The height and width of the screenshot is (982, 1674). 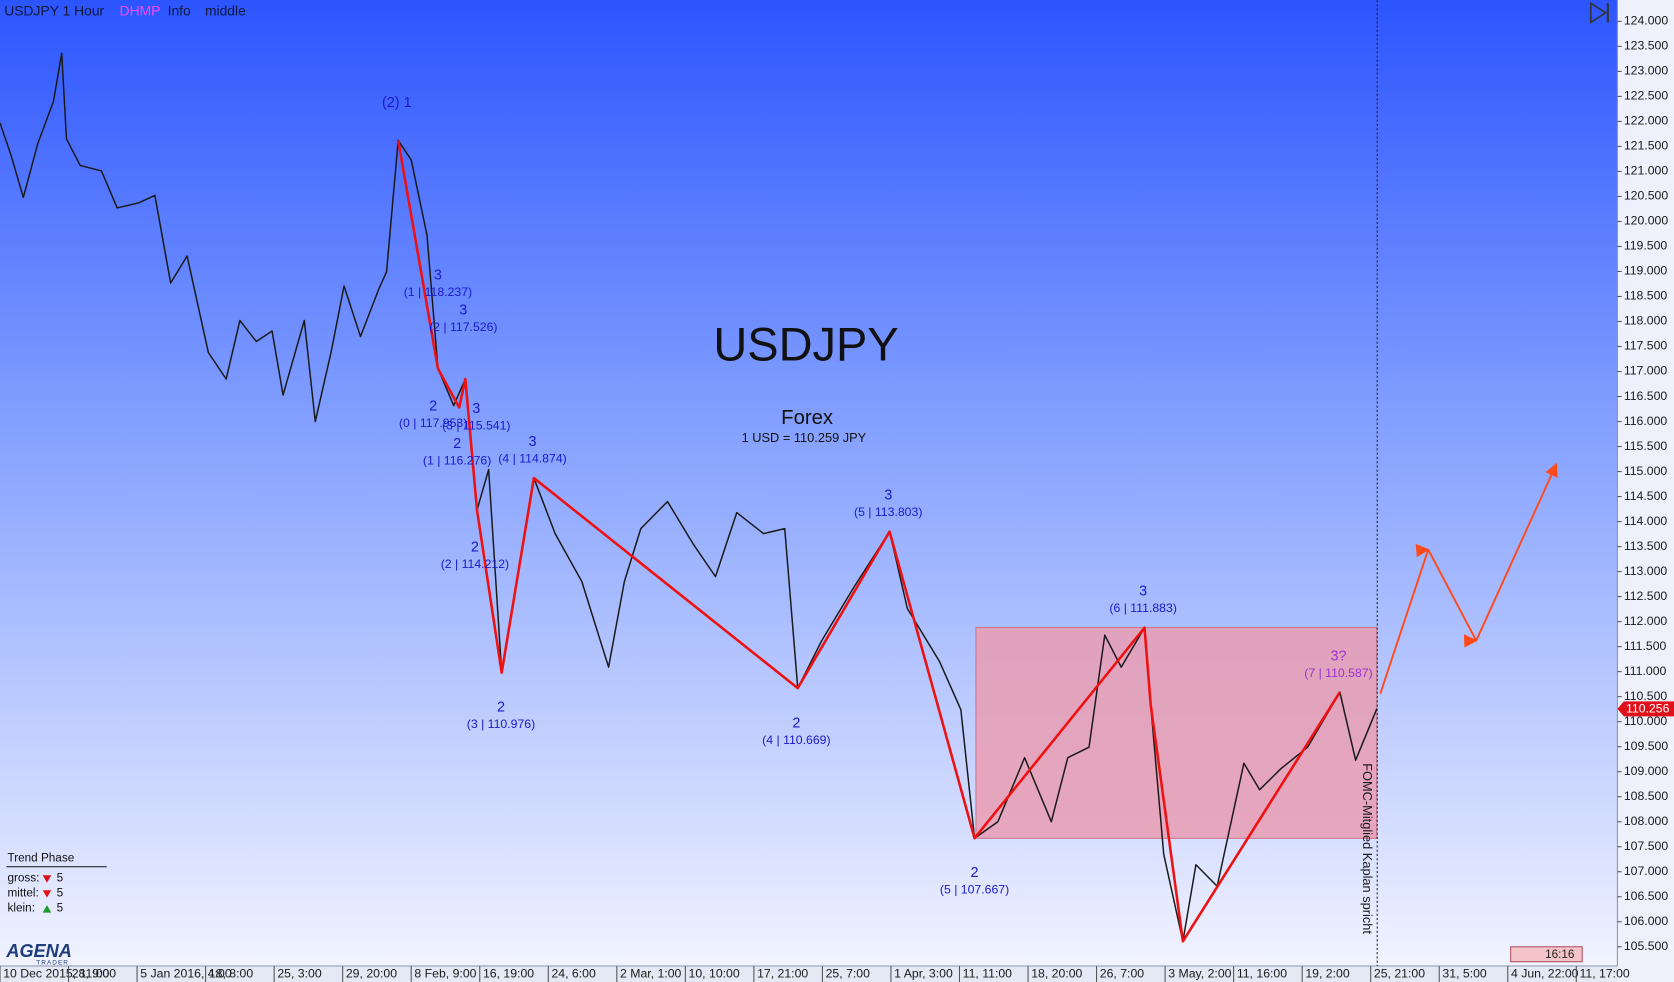 What do you see at coordinates (888, 512) in the screenshot?
I see `wave-sublabel: (5 | 113.803)` at bounding box center [888, 512].